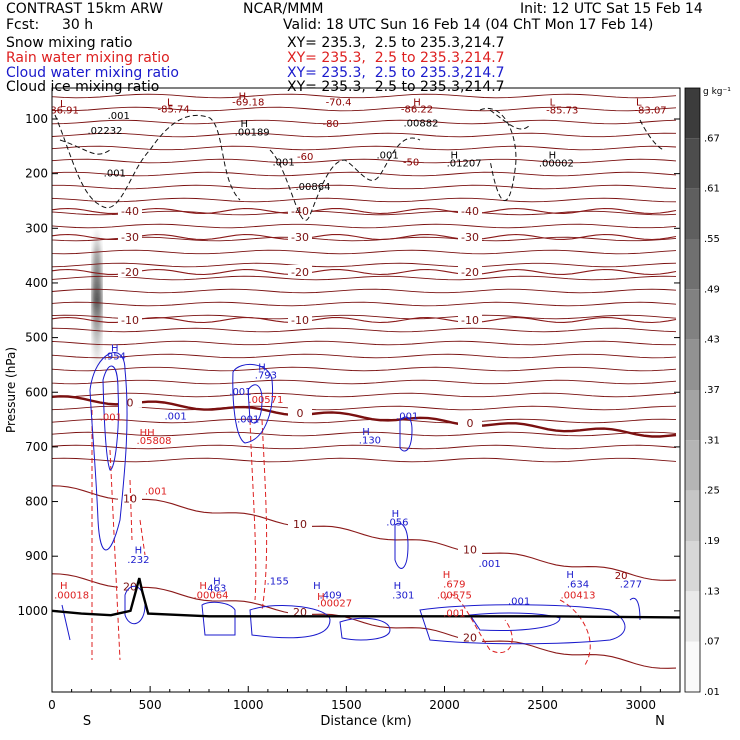 This screenshot has height=740, width=740. What do you see at coordinates (252, 132) in the screenshot?
I see `contour-annotation: .00189` at bounding box center [252, 132].